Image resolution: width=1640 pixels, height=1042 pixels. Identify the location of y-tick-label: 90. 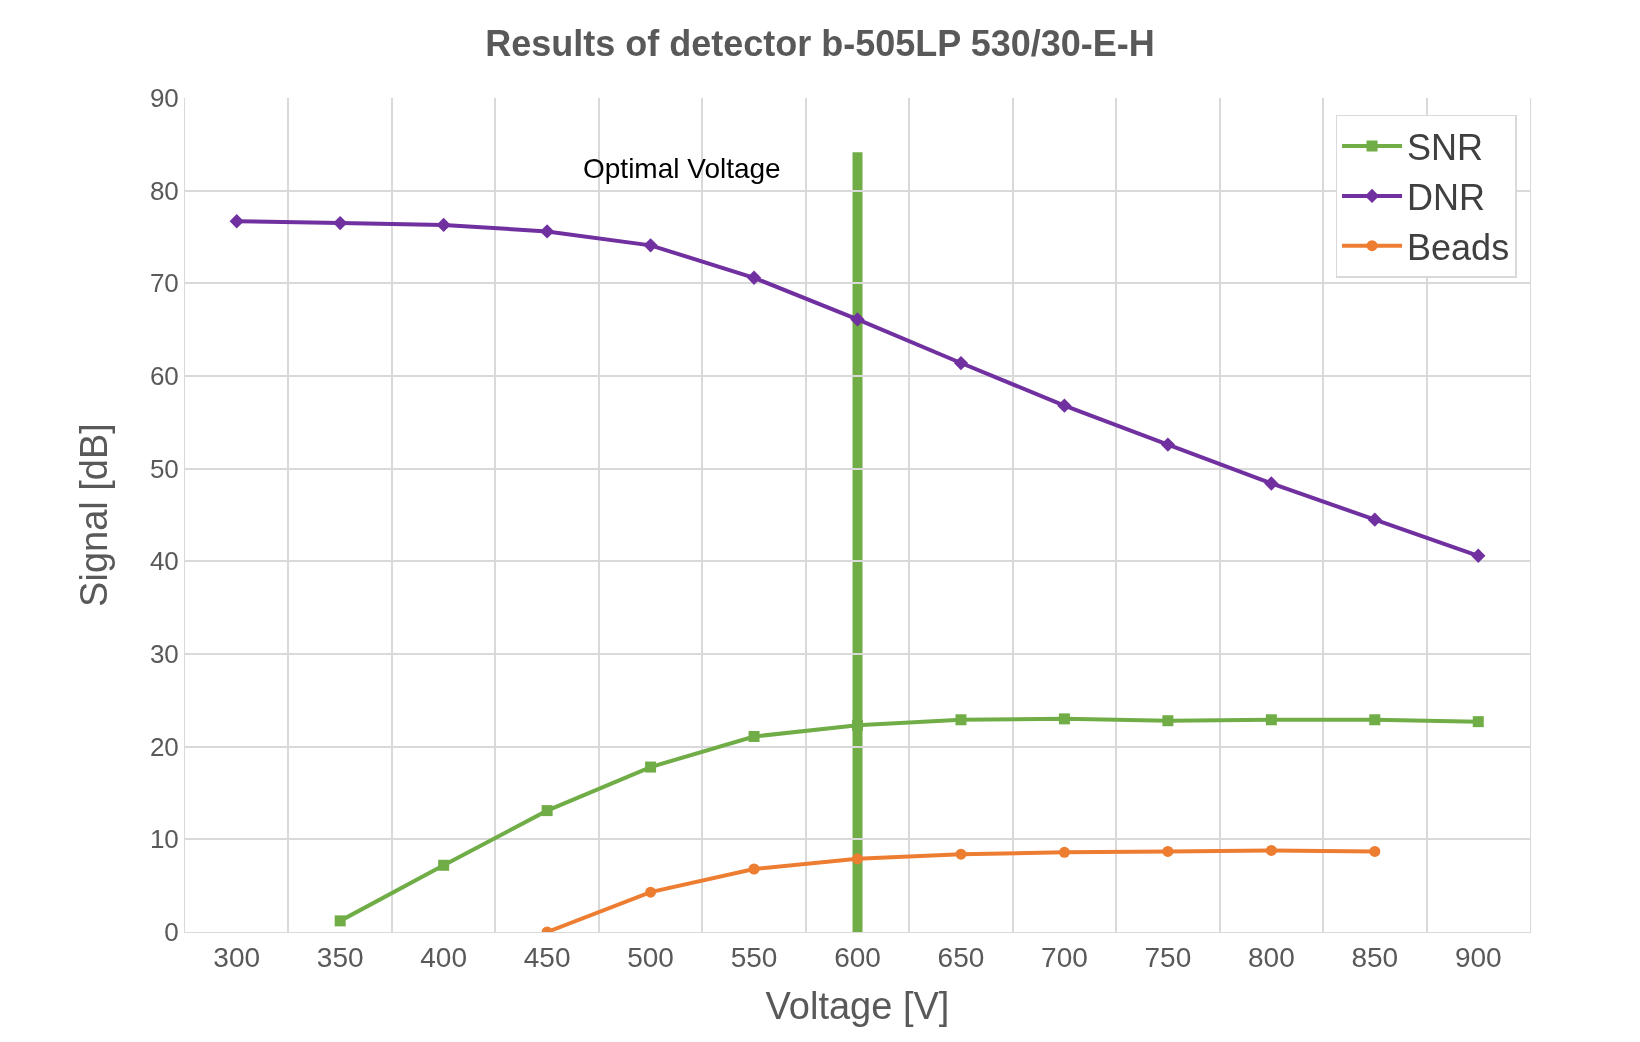
(164, 98).